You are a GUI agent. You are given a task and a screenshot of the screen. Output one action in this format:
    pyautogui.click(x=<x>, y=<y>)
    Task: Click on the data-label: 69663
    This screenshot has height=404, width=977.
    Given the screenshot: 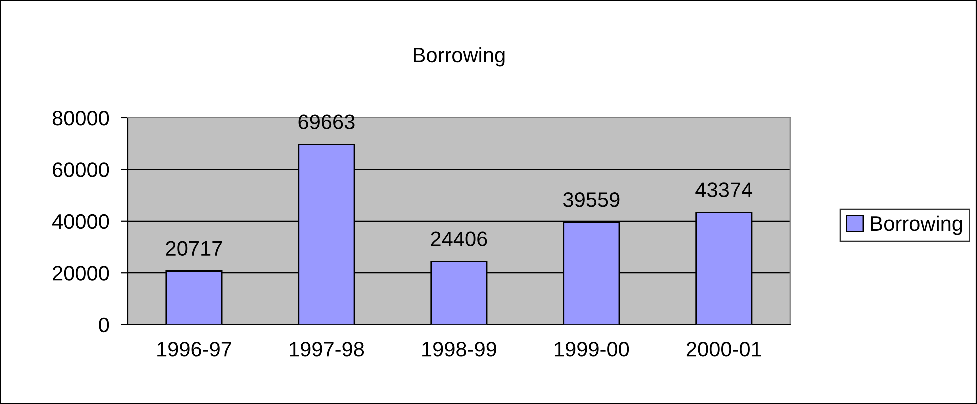 What is the action you would take?
    pyautogui.click(x=326, y=122)
    